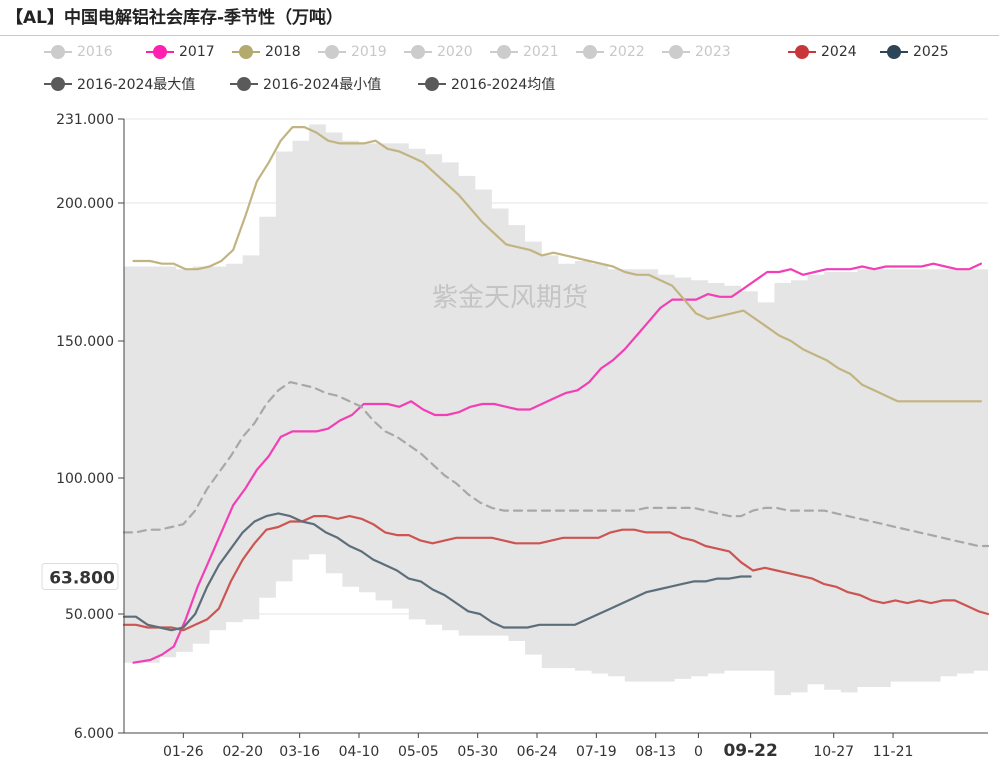  I want to click on legend-item-2016-2024最大值: 2016-2024最大值, so click(119, 84).